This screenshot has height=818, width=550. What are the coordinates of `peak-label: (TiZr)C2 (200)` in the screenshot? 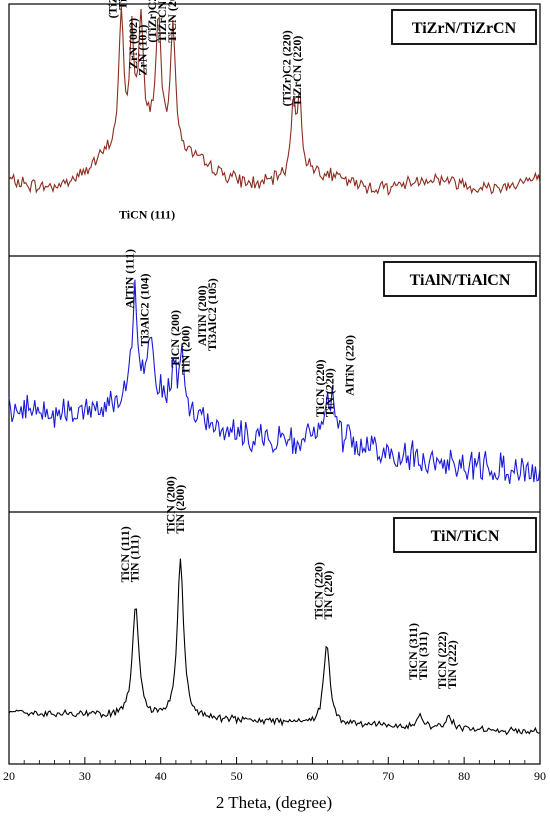 It's located at (152, 21).